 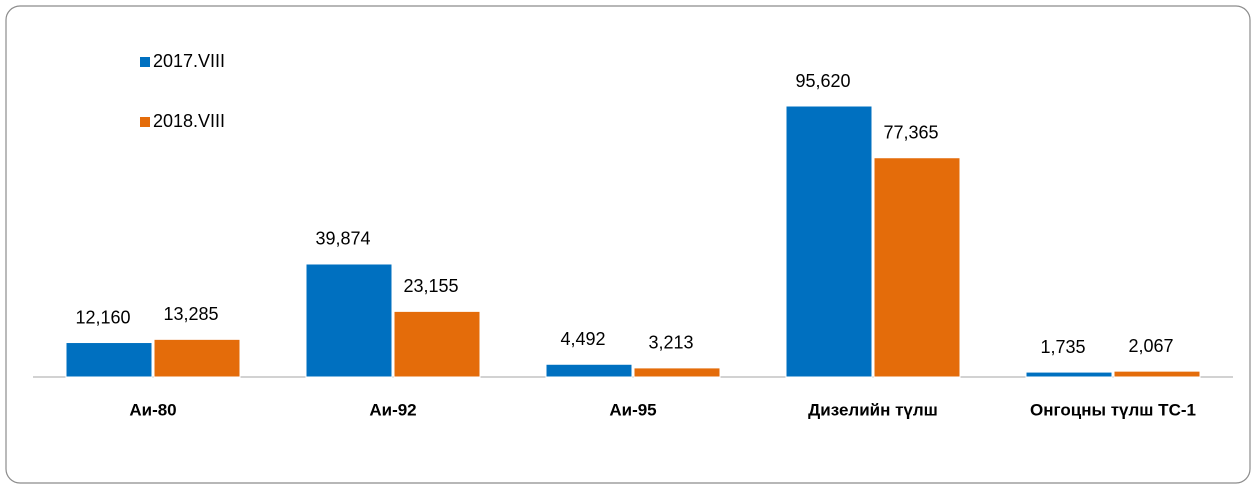 I want to click on data-label: 95,620, so click(x=822, y=81).